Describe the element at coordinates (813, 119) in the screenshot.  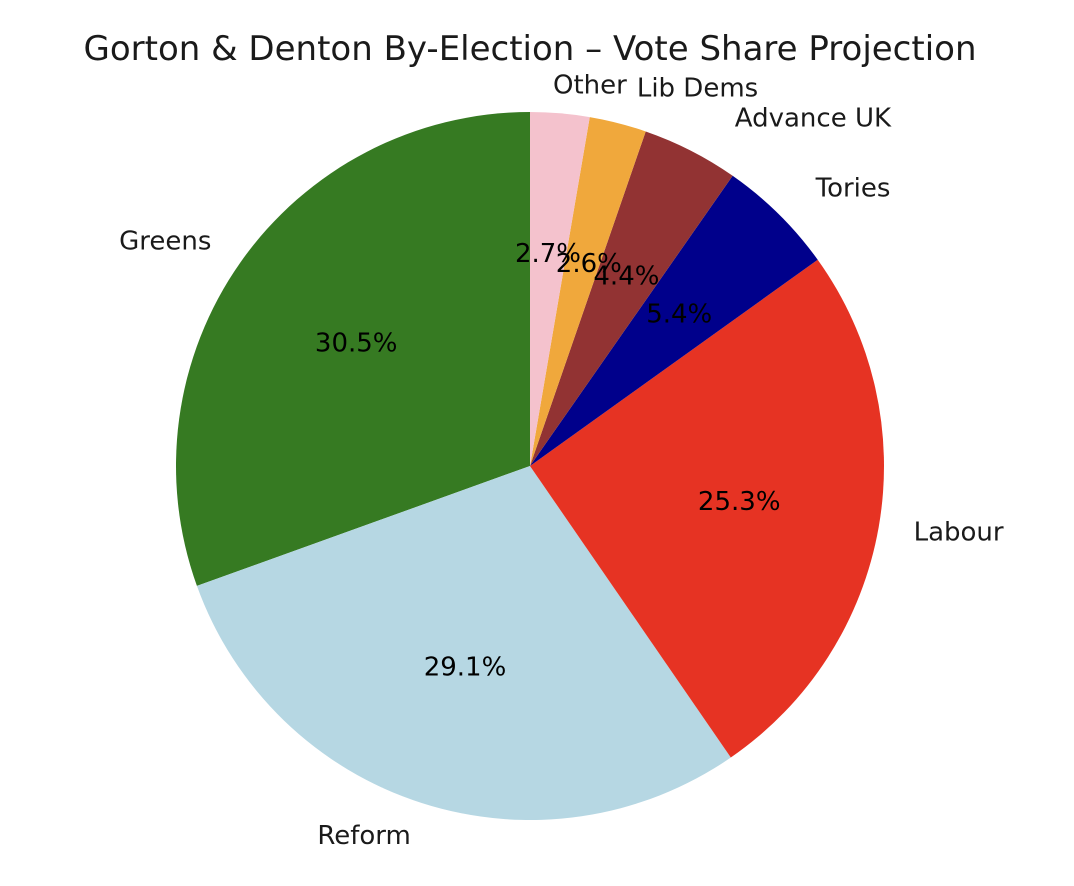
I see `category-label-advance-uk: Advance UK` at that location.